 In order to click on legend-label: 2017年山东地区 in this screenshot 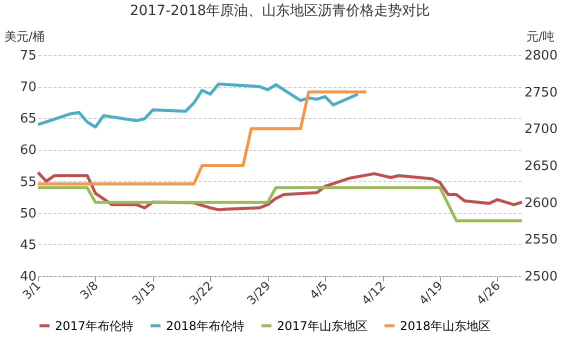, I will do `click(322, 325)`.